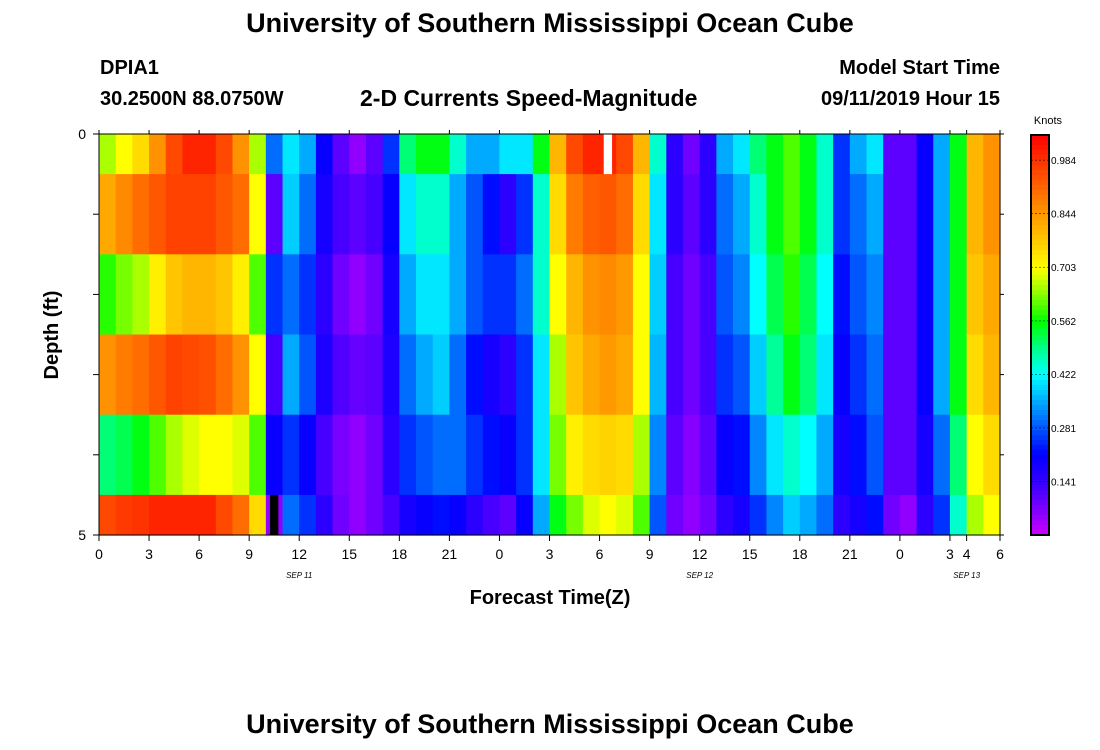 The height and width of the screenshot is (750, 1100). Describe the element at coordinates (966, 575) in the screenshot. I see `date-label: SEP 13` at that location.